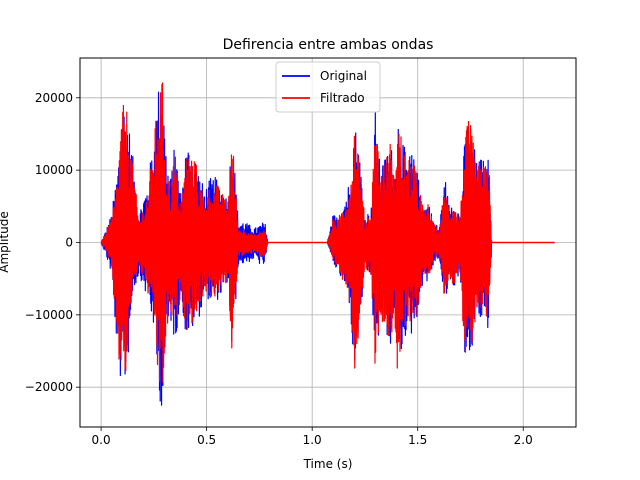 This screenshot has height=480, width=640. I want to click on chart-title: Defirencia entre ambas ondas, so click(328, 45).